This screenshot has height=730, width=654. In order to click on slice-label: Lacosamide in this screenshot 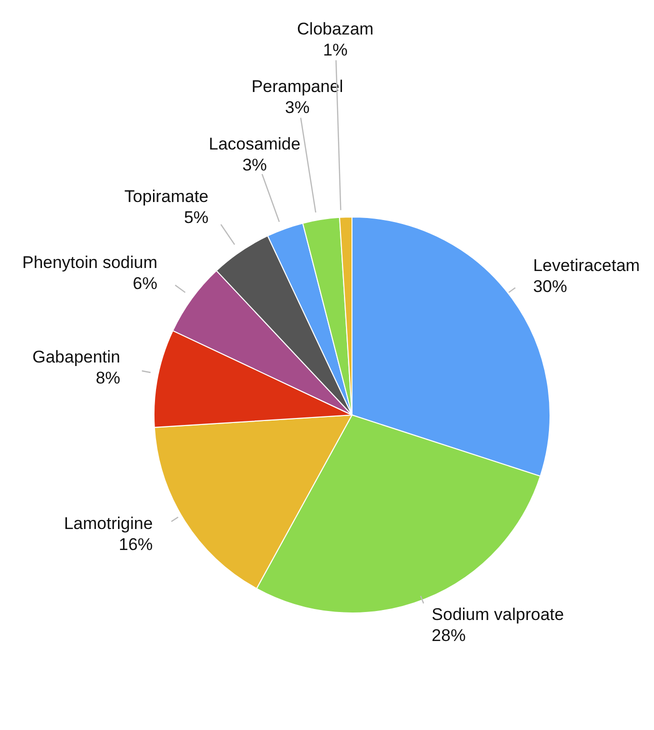, I will do `click(254, 144)`.